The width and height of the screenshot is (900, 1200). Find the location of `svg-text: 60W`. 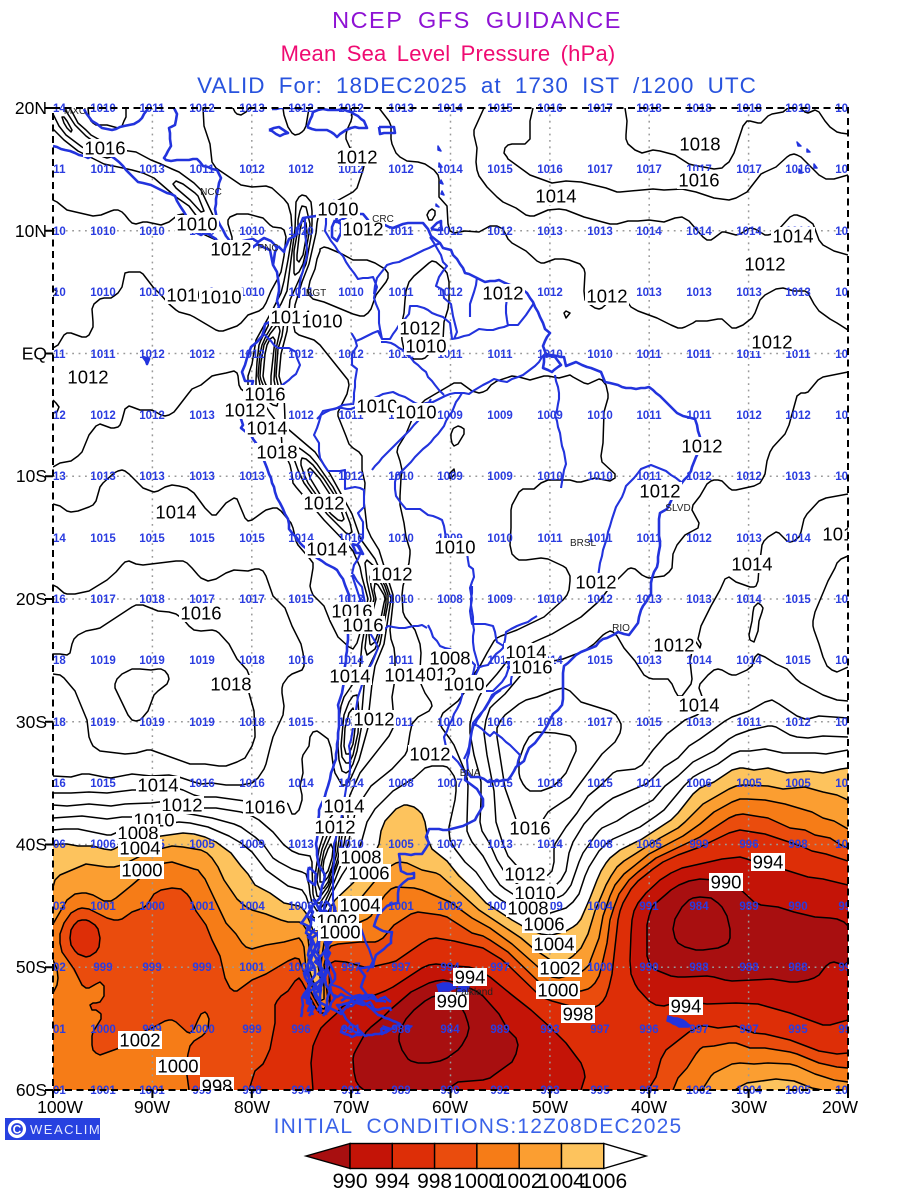

svg-text: 60W is located at coordinates (450, 1107).